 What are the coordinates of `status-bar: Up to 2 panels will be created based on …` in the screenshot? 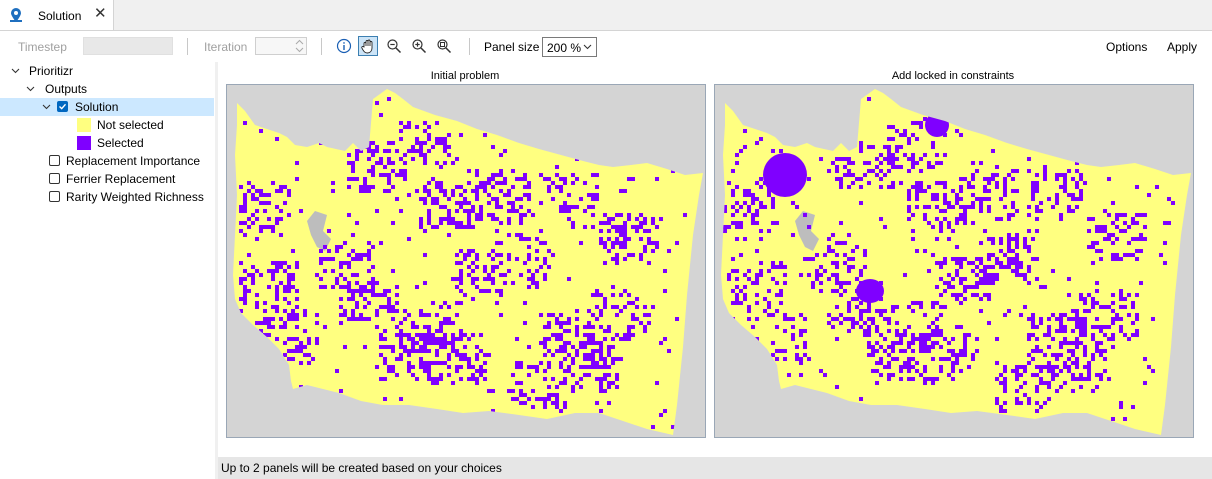 It's located at (715, 468).